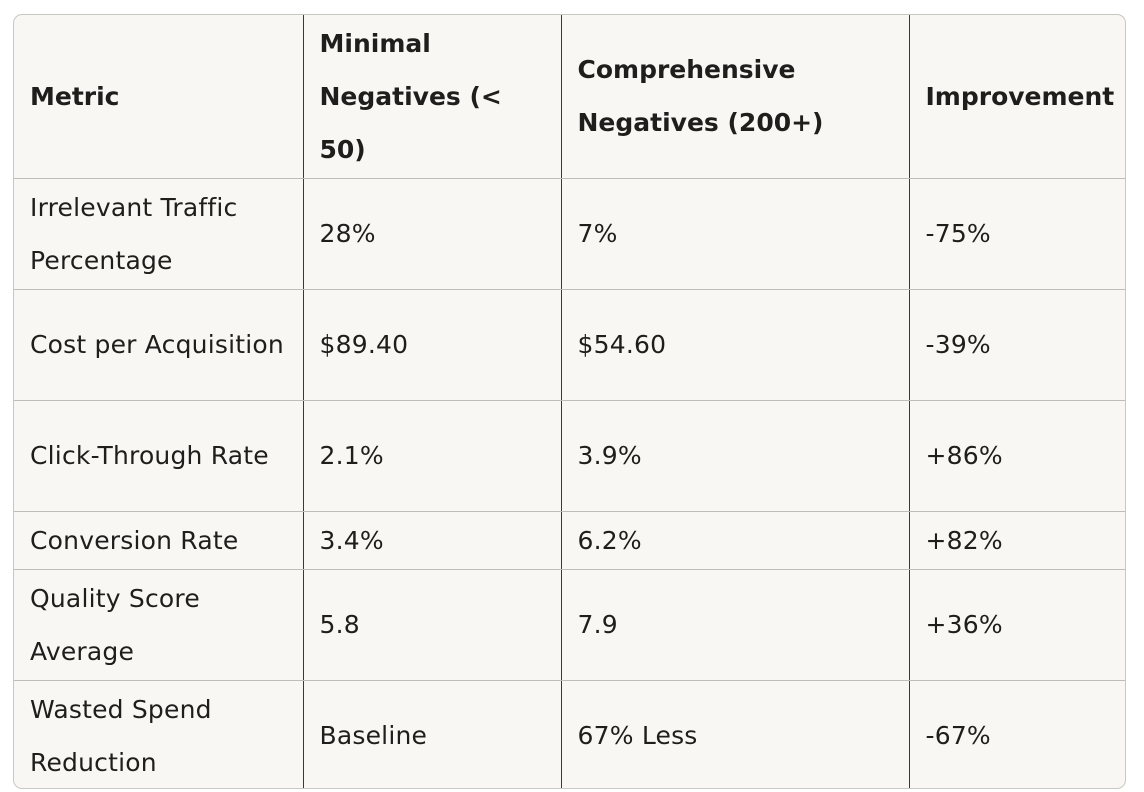 Image resolution: width=1144 pixels, height=792 pixels. I want to click on cell-improvement: -39%, so click(1017, 345).